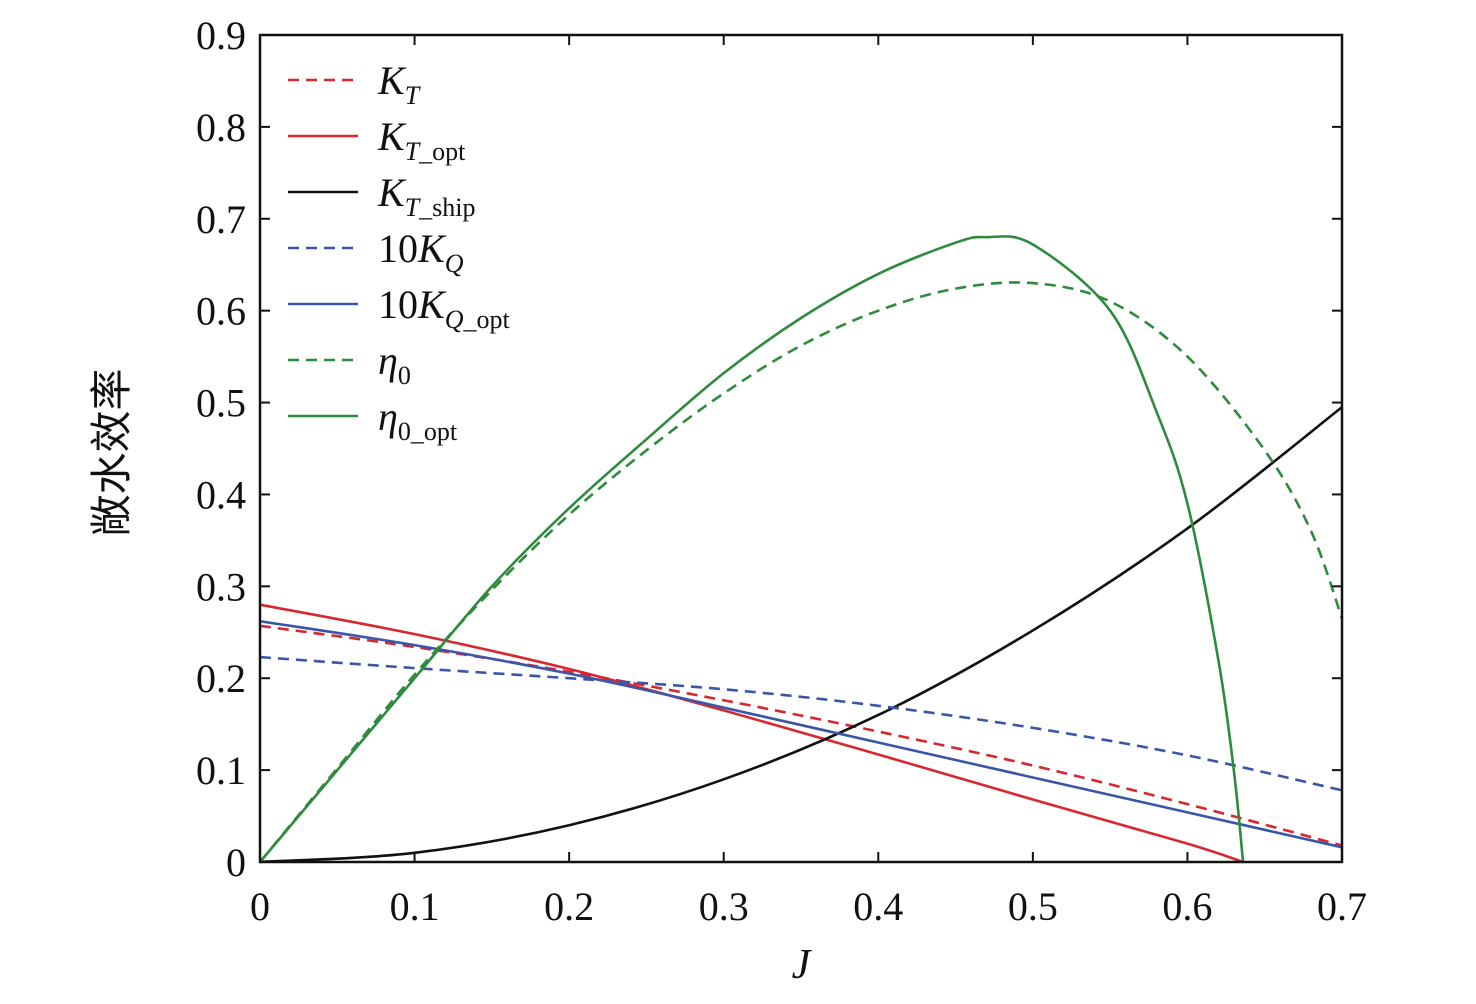 Image resolution: width=1476 pixels, height=1004 pixels. What do you see at coordinates (421, 140) in the screenshot?
I see `legend-label: KT_opt` at bounding box center [421, 140].